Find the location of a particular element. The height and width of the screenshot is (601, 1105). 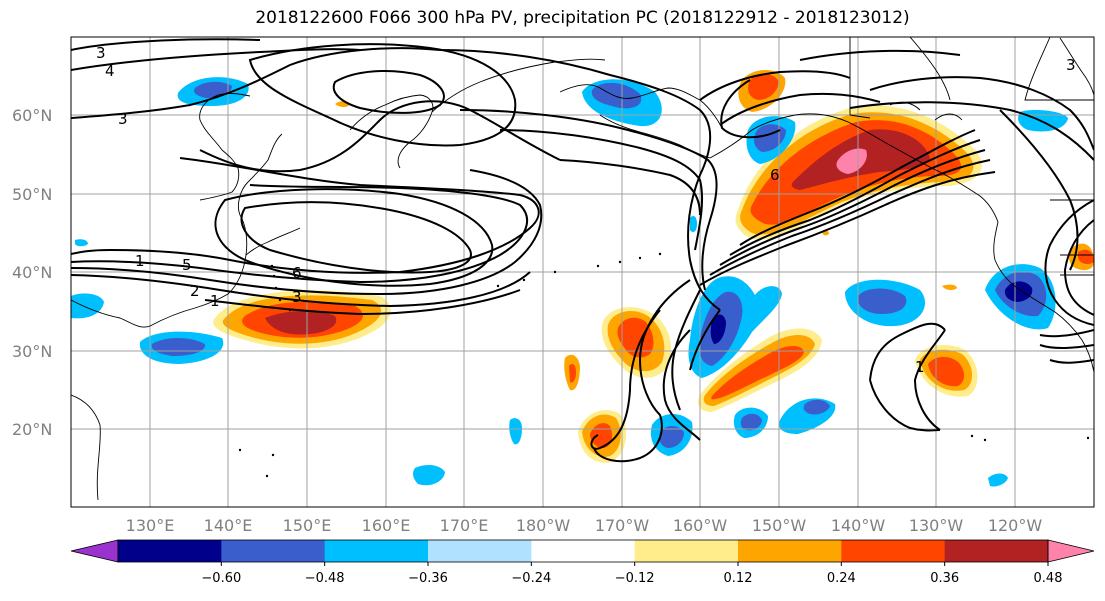

lon-label: 130°E is located at coordinates (150, 525).